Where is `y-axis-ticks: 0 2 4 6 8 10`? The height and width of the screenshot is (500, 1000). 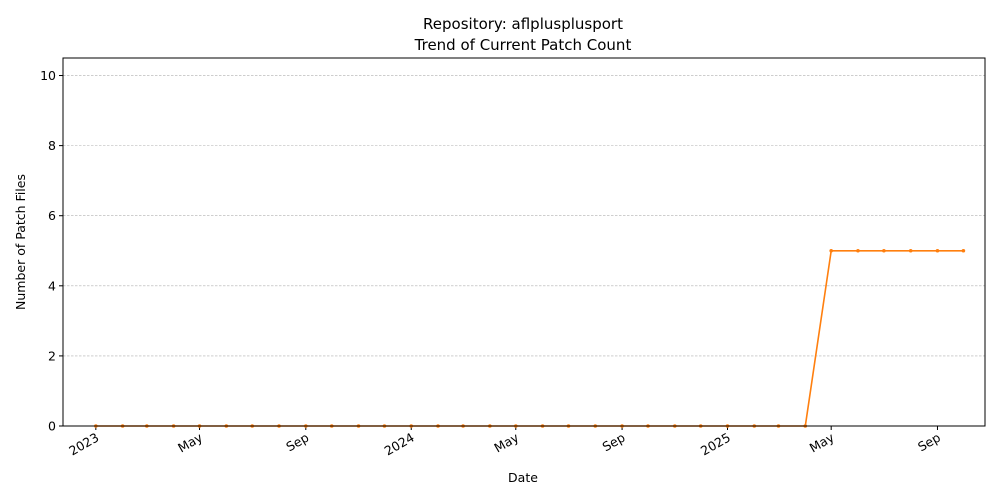
y-axis-ticks: 0 2 4 6 8 10 is located at coordinates (51, 251).